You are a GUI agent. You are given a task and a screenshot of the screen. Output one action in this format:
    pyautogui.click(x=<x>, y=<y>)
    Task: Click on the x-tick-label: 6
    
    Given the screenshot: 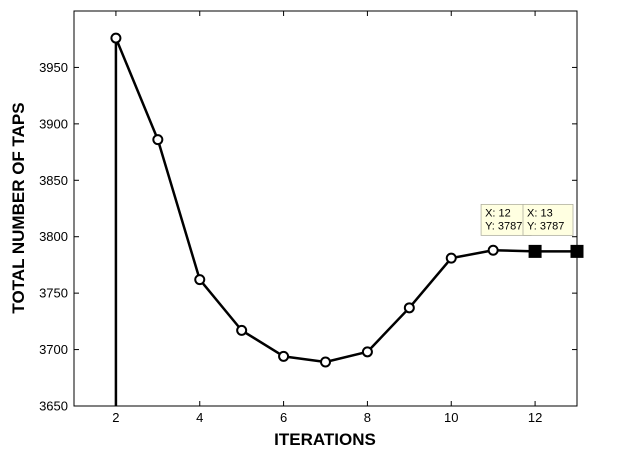 What is the action you would take?
    pyautogui.click(x=283, y=417)
    